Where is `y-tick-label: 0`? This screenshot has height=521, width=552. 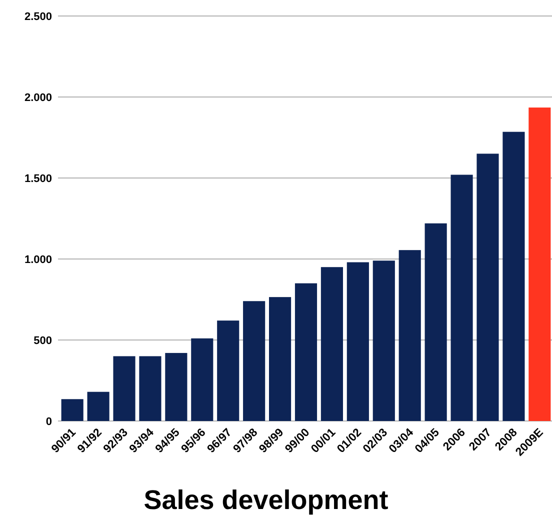 y-tick-label: 0 is located at coordinates (49, 422).